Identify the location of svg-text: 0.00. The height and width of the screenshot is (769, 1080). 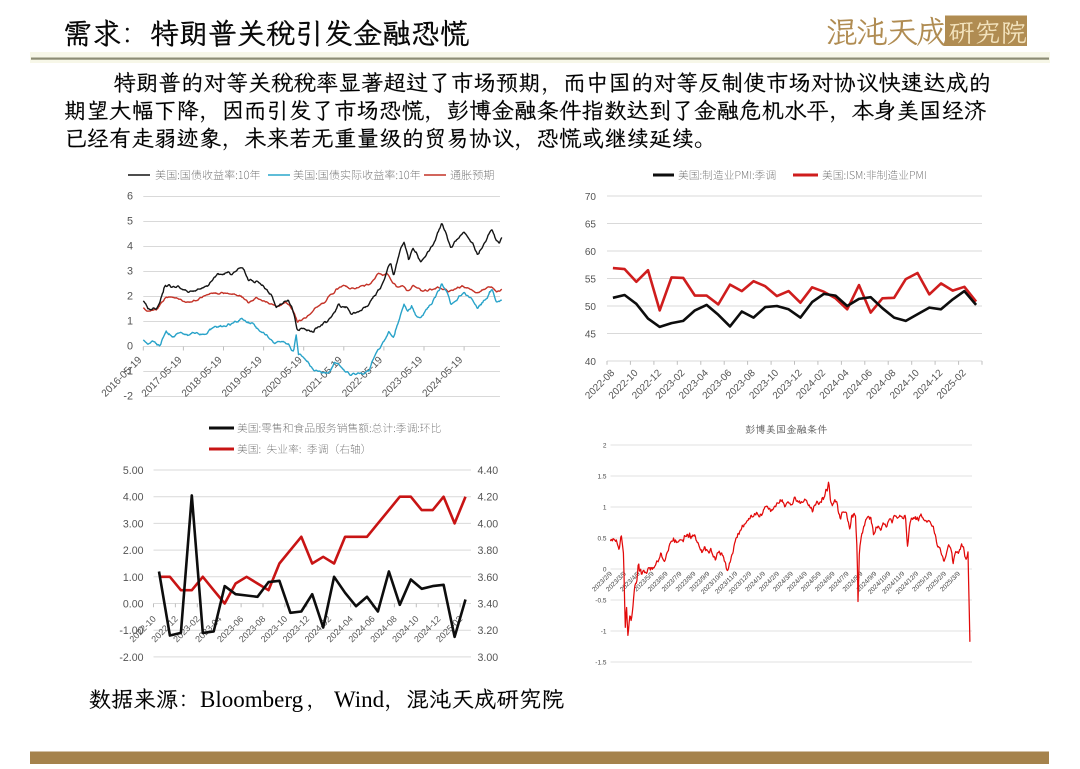
(133, 605).